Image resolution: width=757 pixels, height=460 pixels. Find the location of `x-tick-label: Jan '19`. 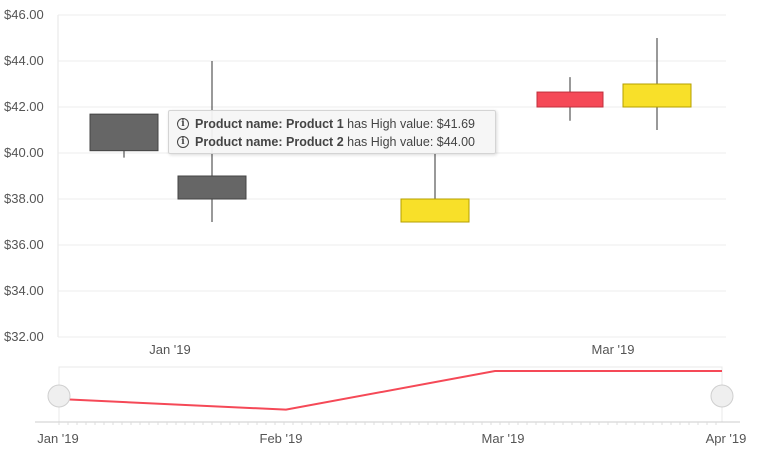

x-tick-label: Jan '19 is located at coordinates (170, 349).